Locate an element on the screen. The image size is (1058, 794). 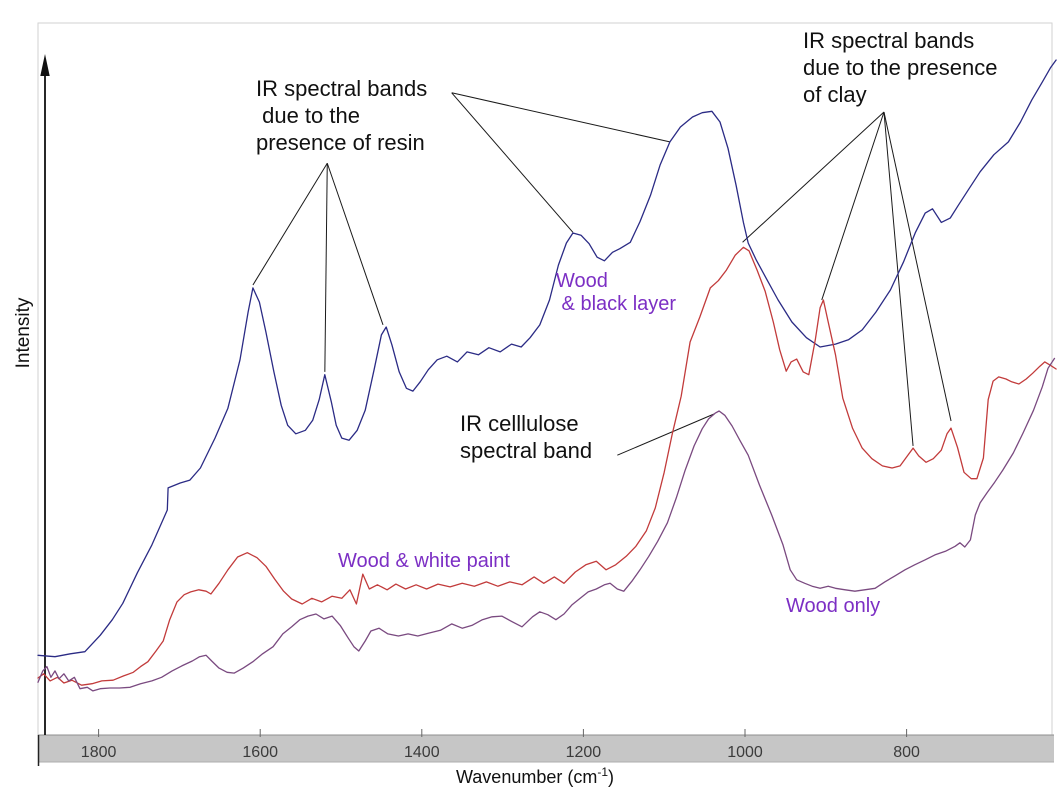
annotation-clay-line1: IR spectral bands is located at coordinates (889, 40).